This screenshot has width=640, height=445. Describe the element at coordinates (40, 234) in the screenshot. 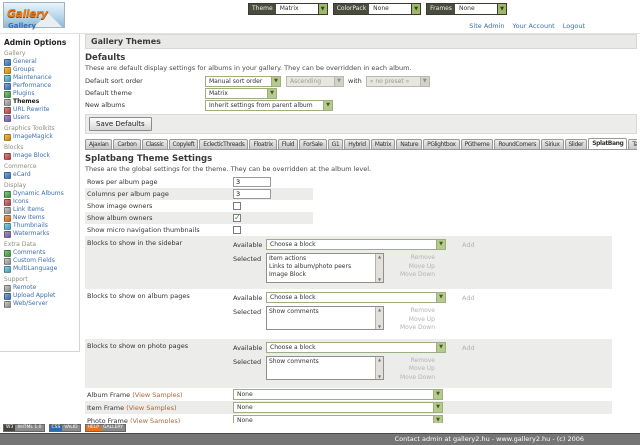

I see `sidebar-item-watermarks: Watermarks` at that location.